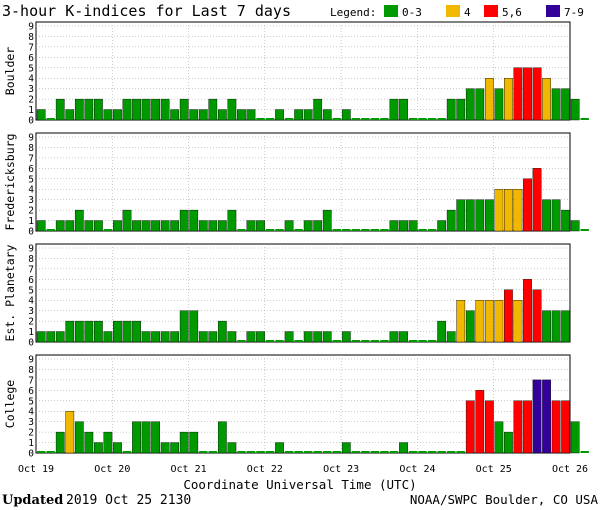 This screenshot has height=510, width=600. What do you see at coordinates (189, 469) in the screenshot?
I see `x-tick-label: Oct 21` at bounding box center [189, 469].